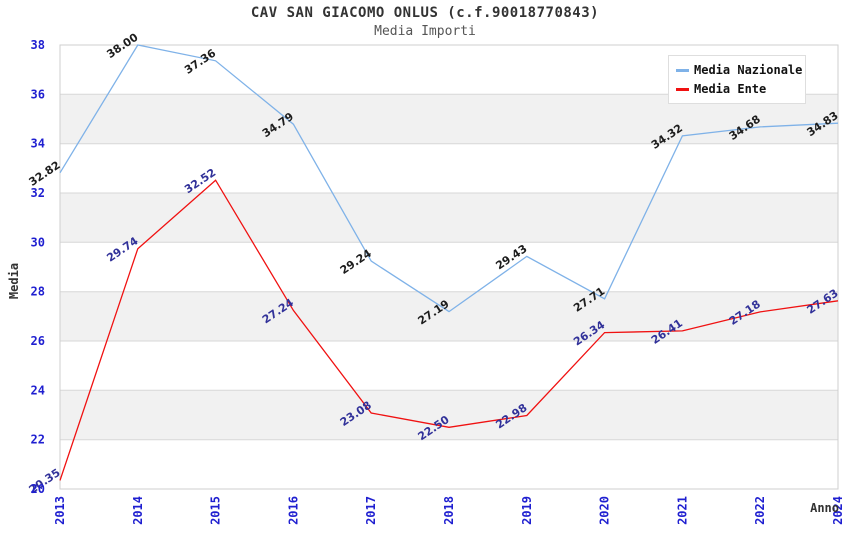 The width and height of the screenshot is (850, 550). What do you see at coordinates (371, 510) in the screenshot?
I see `x-tick-label: 2017` at bounding box center [371, 510].